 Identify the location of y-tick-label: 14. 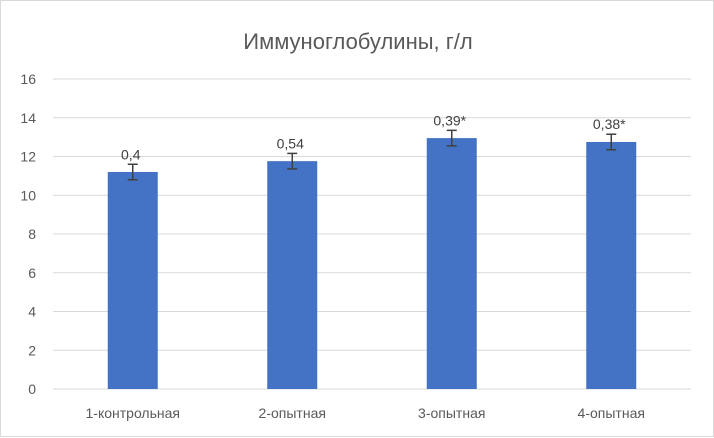
(28, 118).